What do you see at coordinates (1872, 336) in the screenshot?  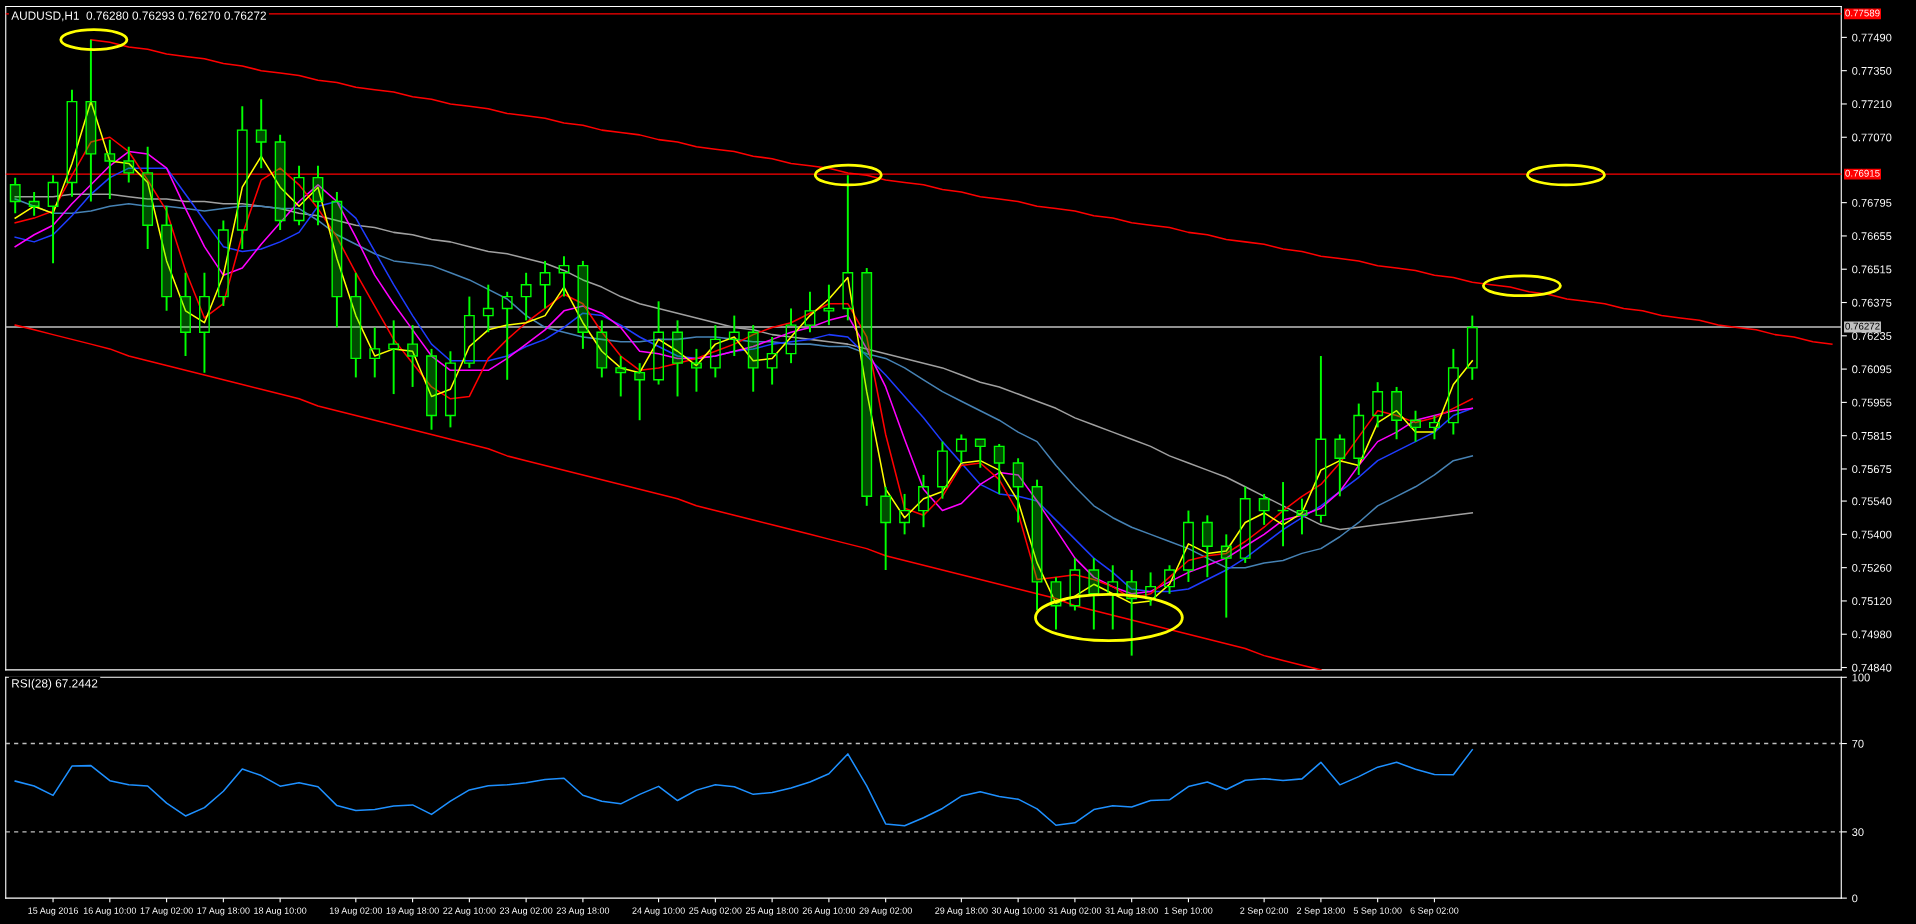 I see `y-tick-label: 0.76235` at bounding box center [1872, 336].